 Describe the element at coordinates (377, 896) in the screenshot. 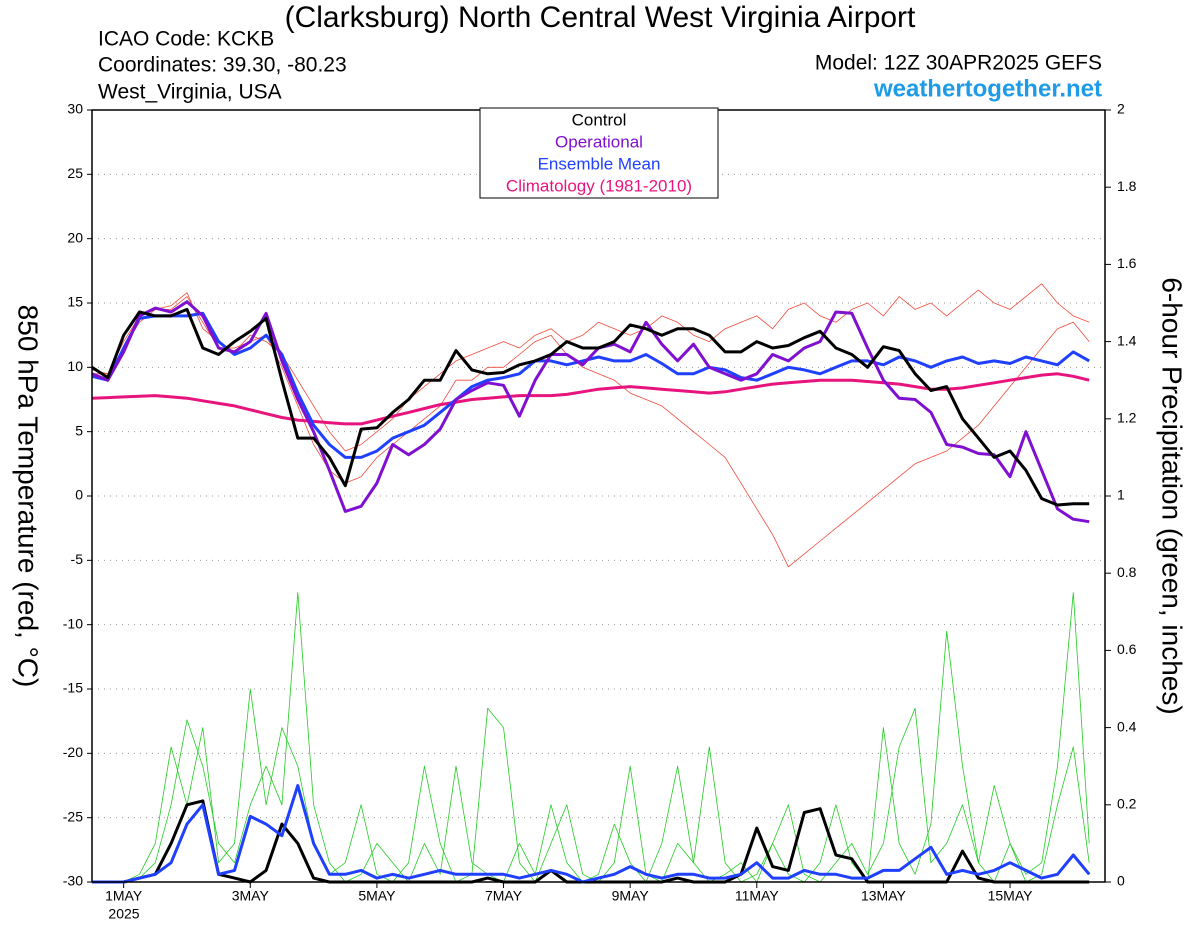

I see `x-tick-label: 5MAY` at that location.